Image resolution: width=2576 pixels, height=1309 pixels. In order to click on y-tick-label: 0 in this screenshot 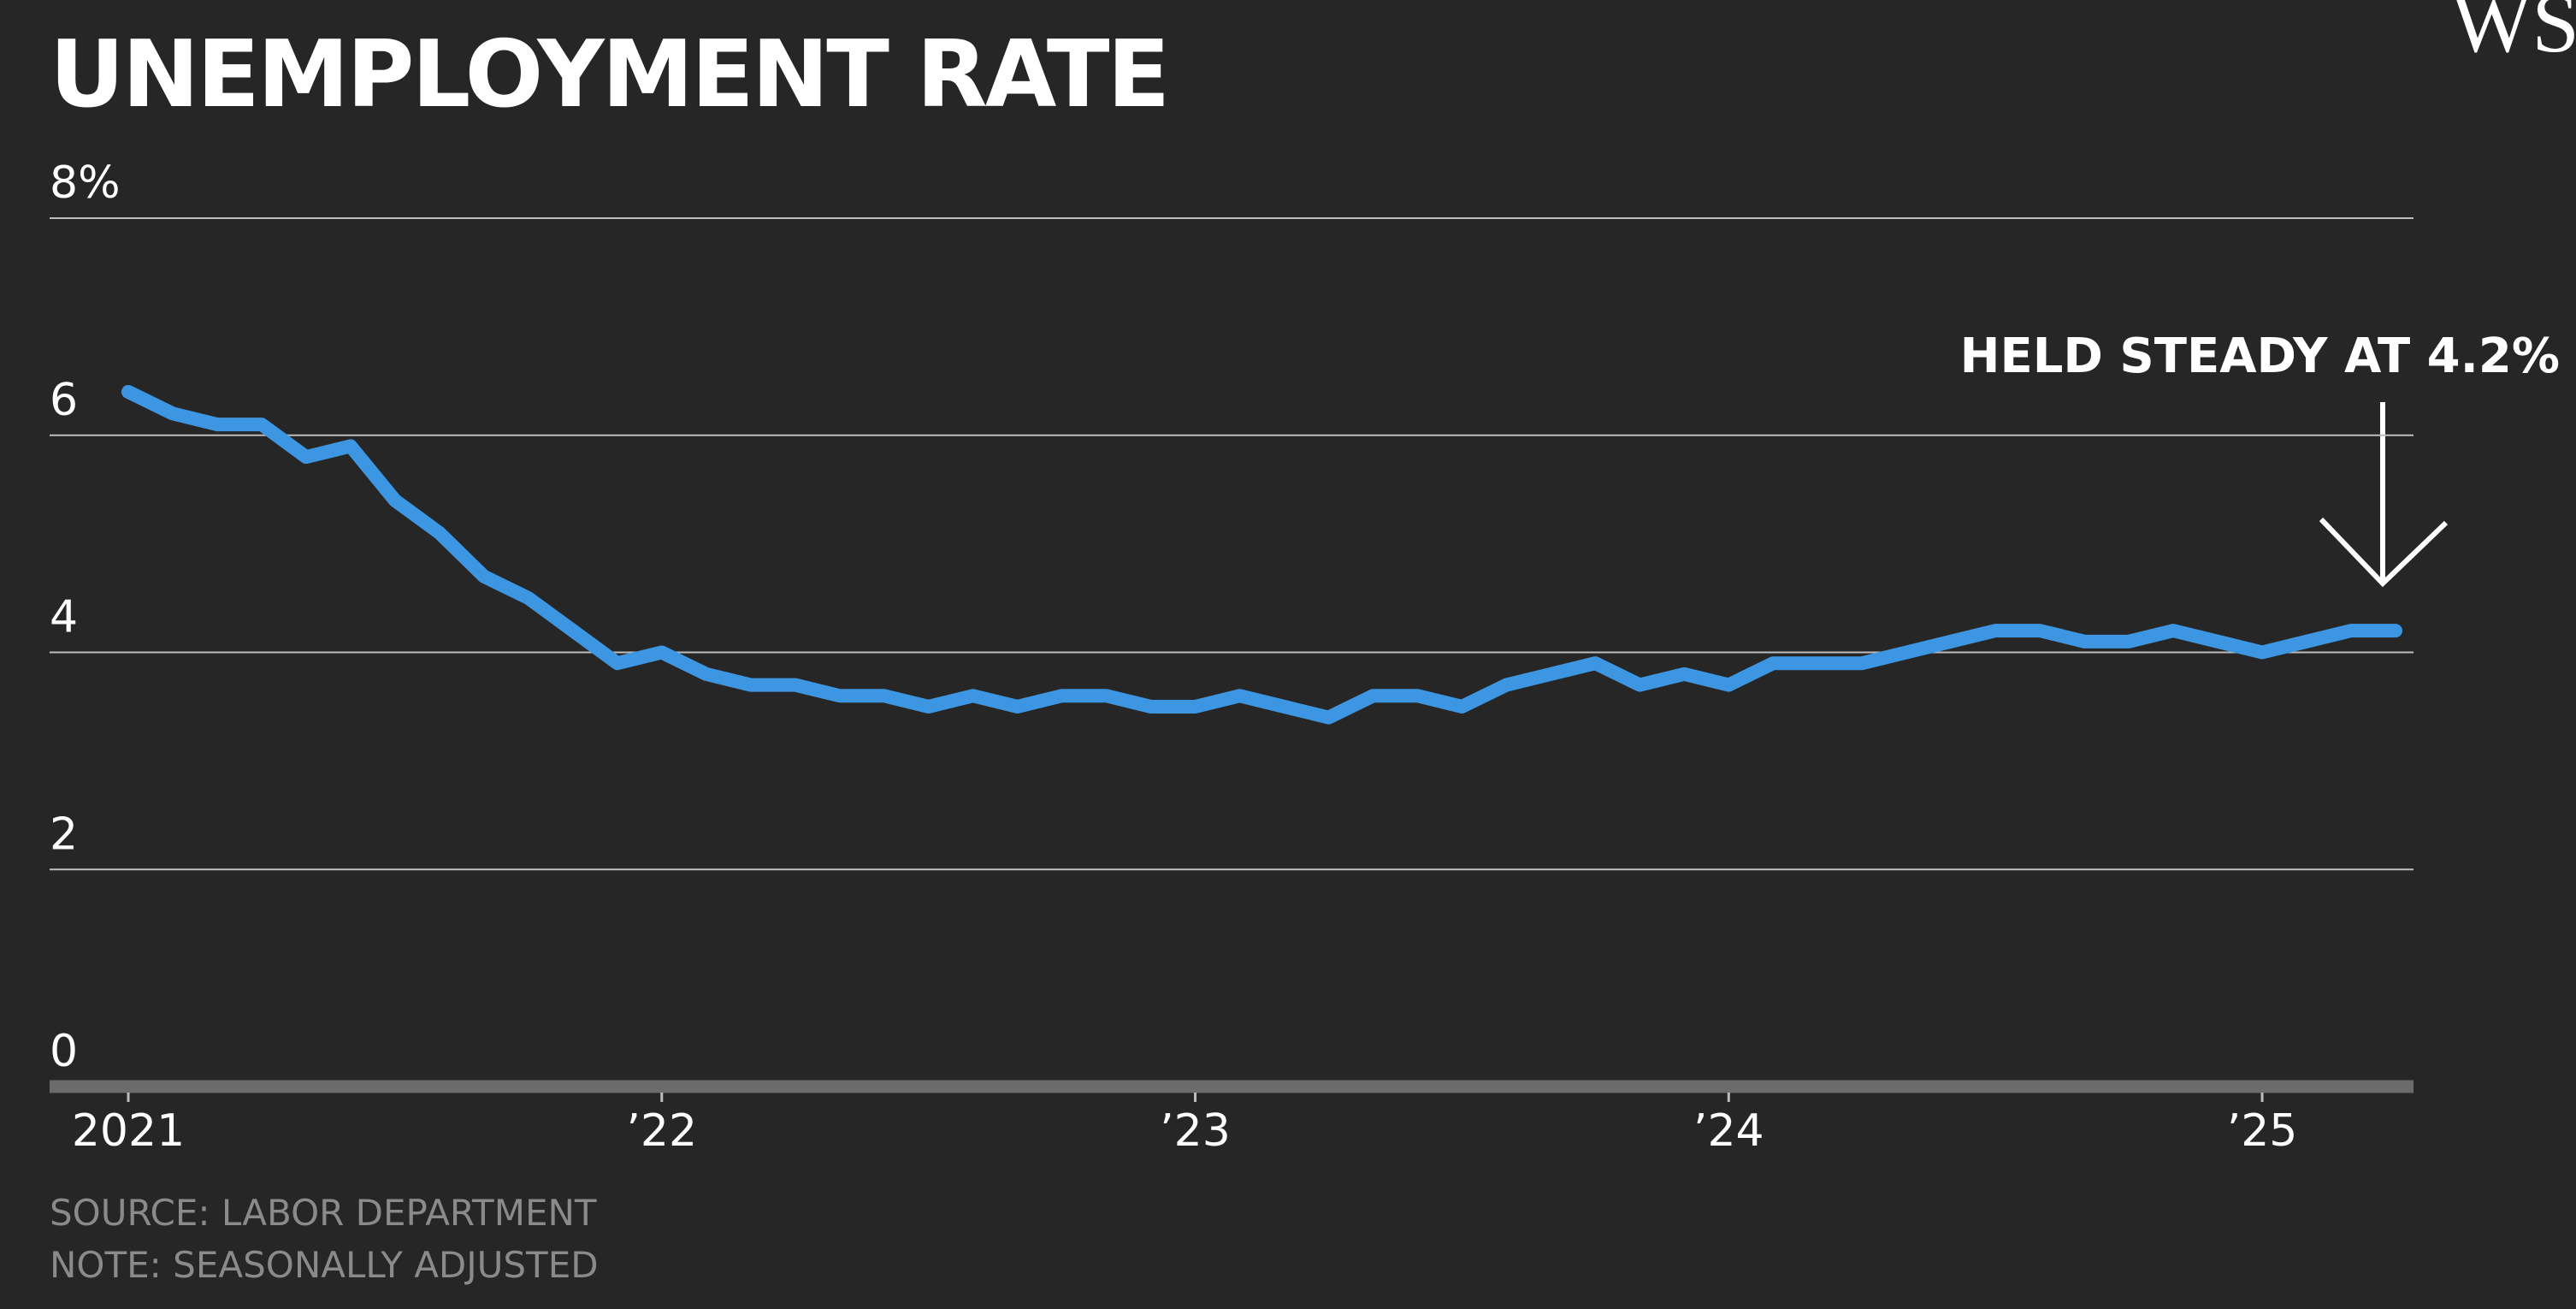, I will do `click(64, 1051)`.